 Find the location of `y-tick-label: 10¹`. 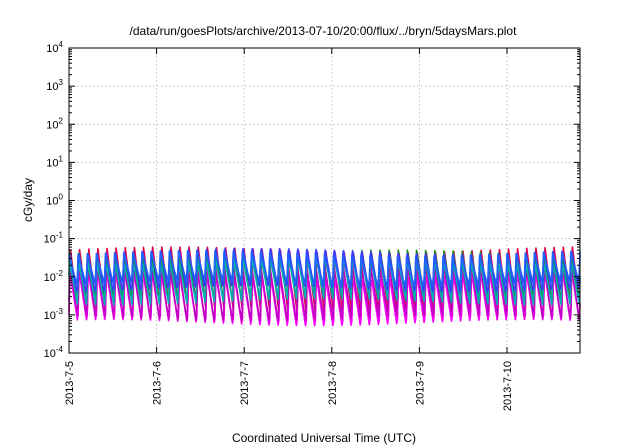

y-tick-label: 10¹ is located at coordinates (54, 161).